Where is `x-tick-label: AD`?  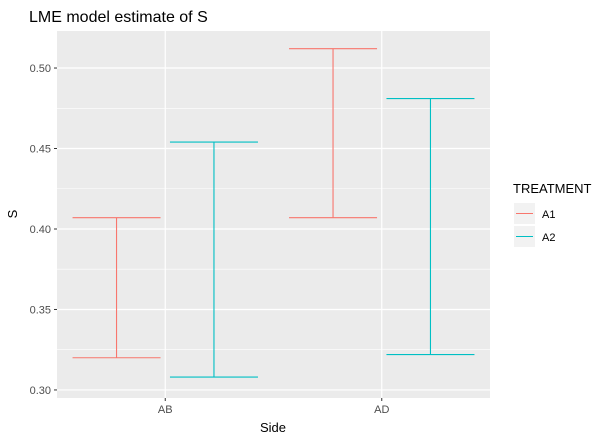
x-tick-label: AD is located at coordinates (381, 410).